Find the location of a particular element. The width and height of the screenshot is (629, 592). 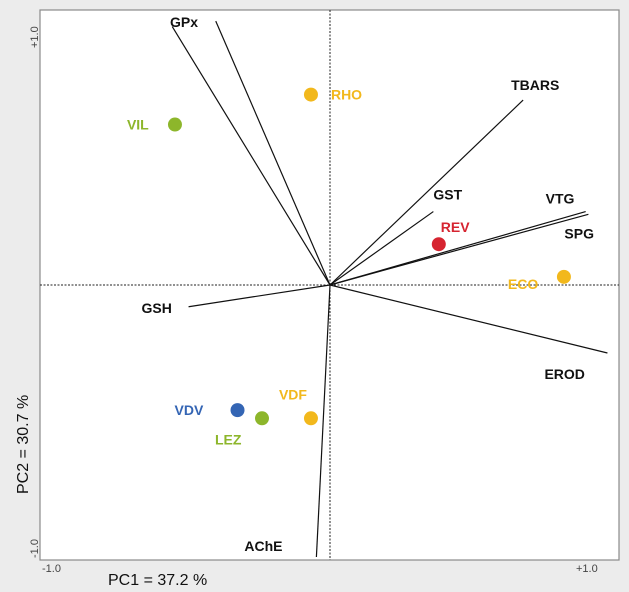

variable-label-ache: AChE is located at coordinates (263, 546).